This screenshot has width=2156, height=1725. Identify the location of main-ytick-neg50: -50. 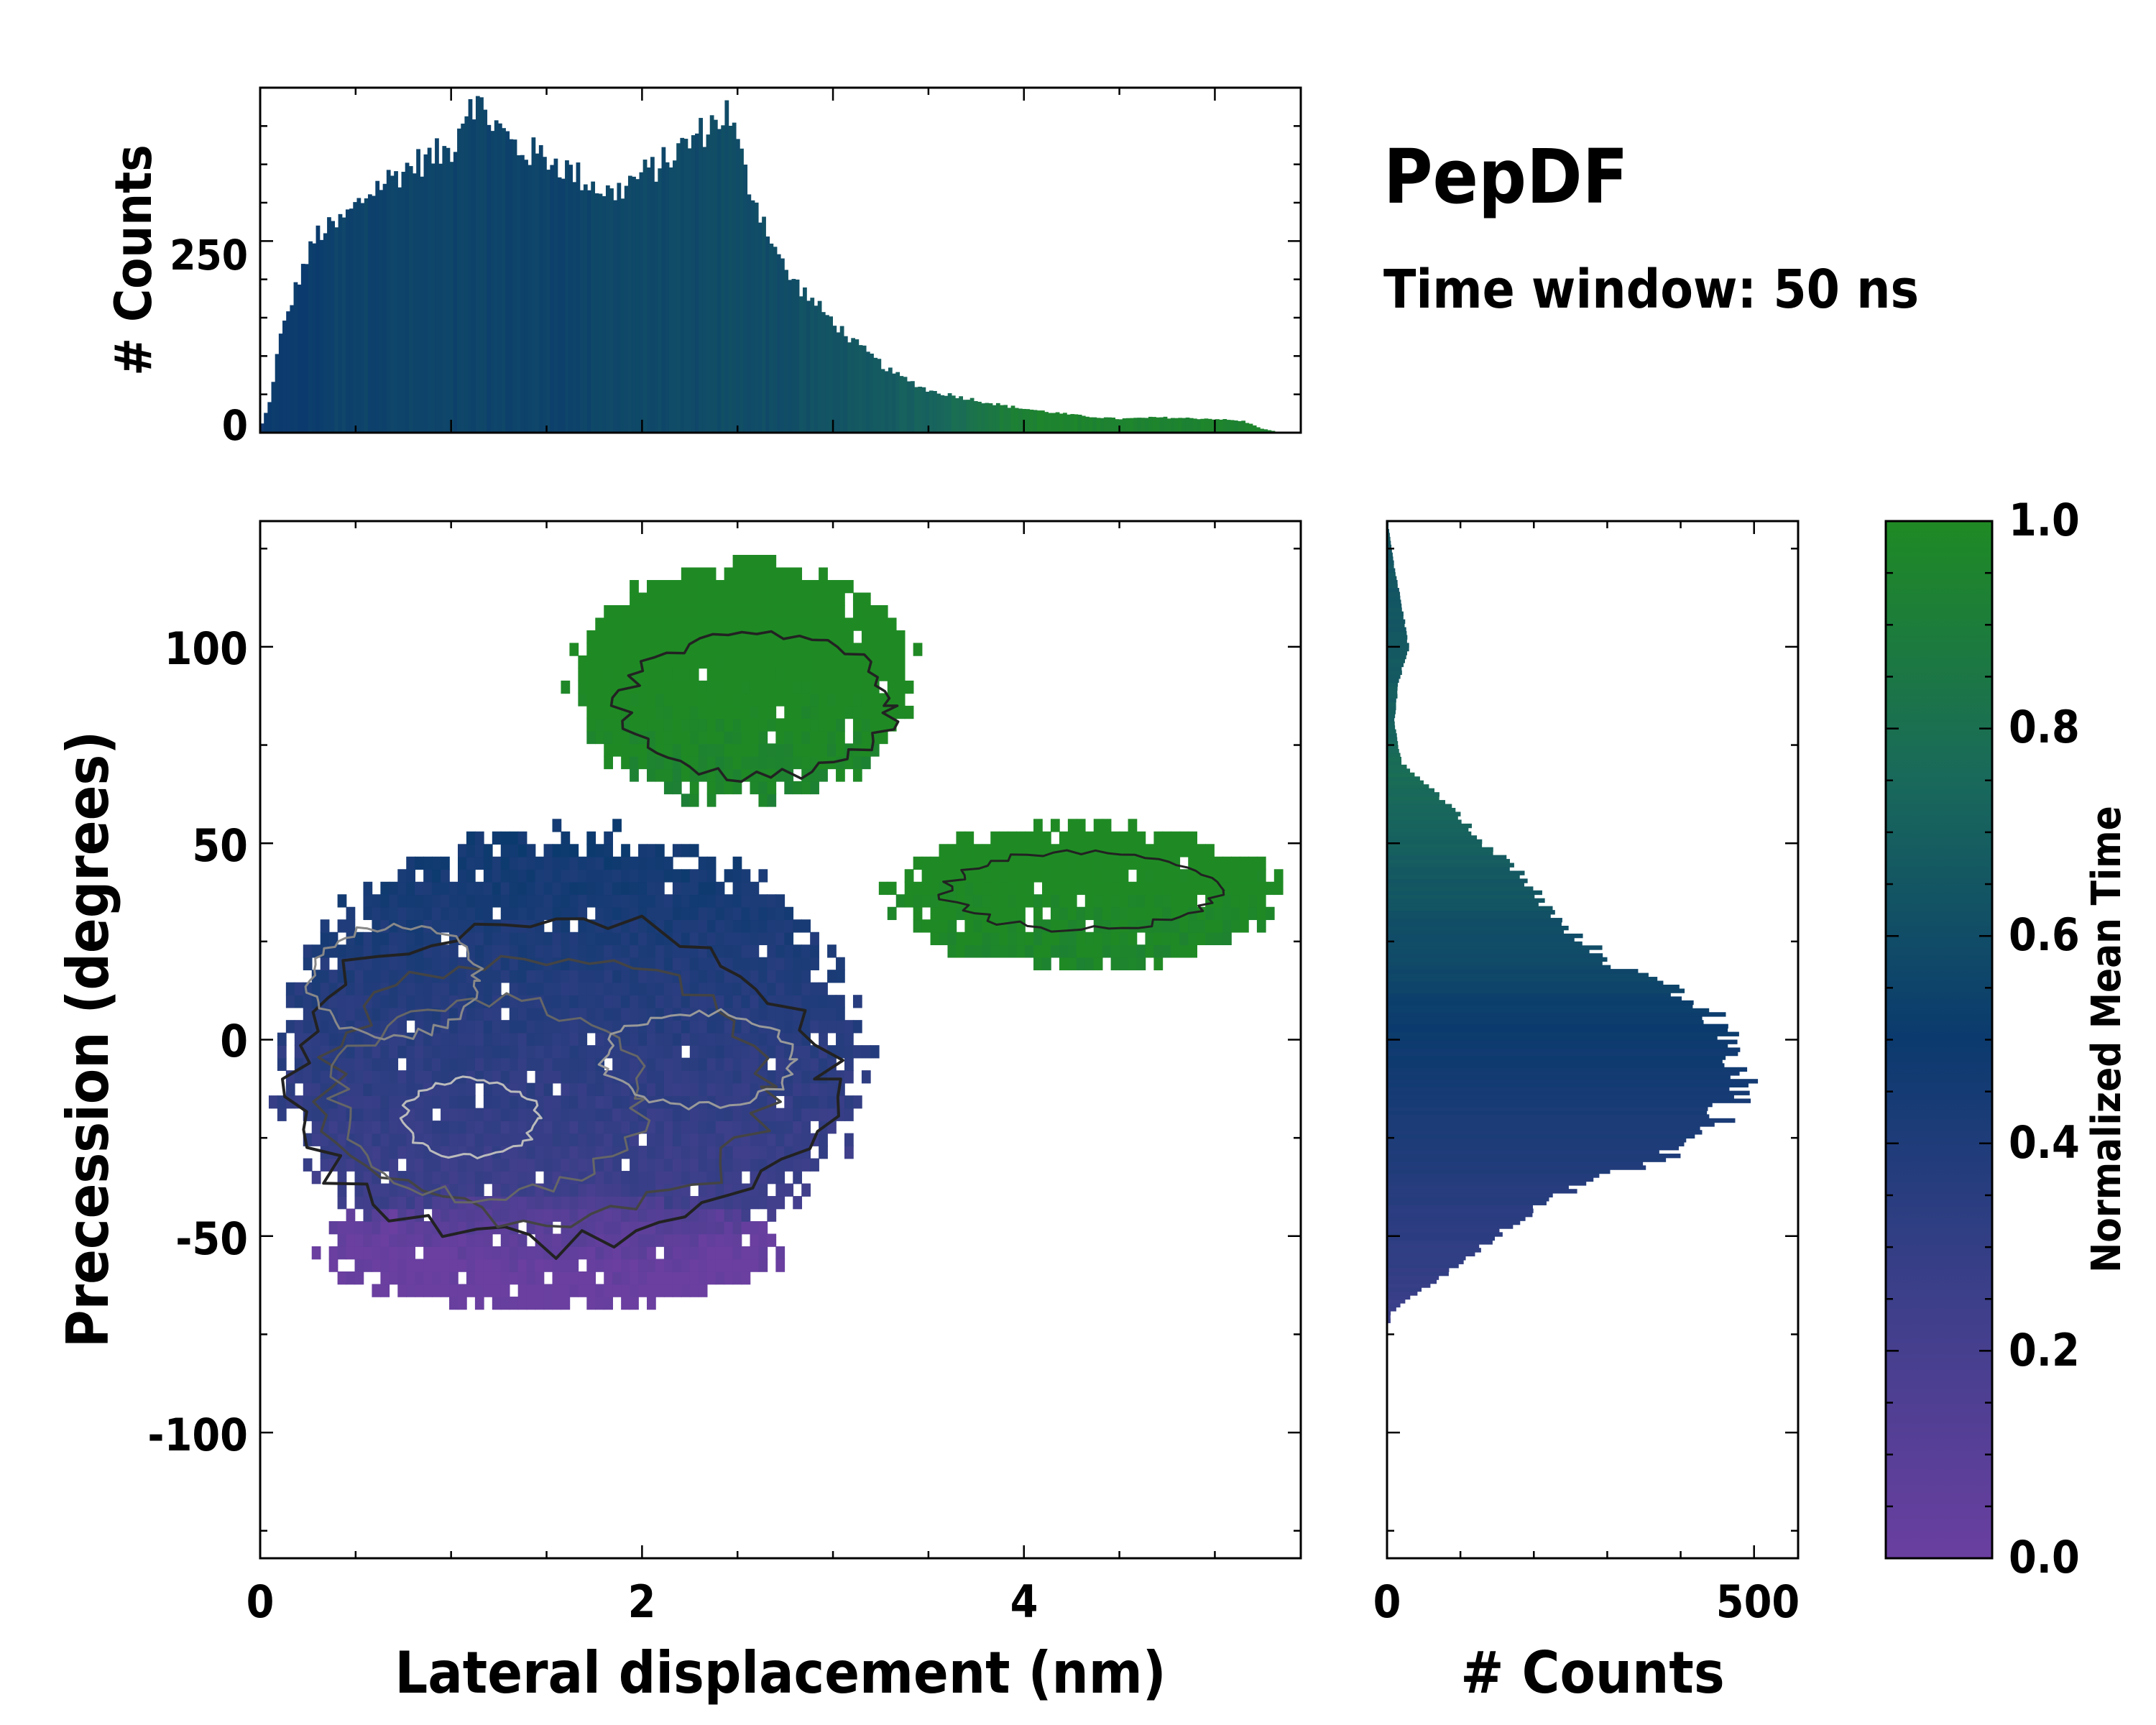
(211, 1239).